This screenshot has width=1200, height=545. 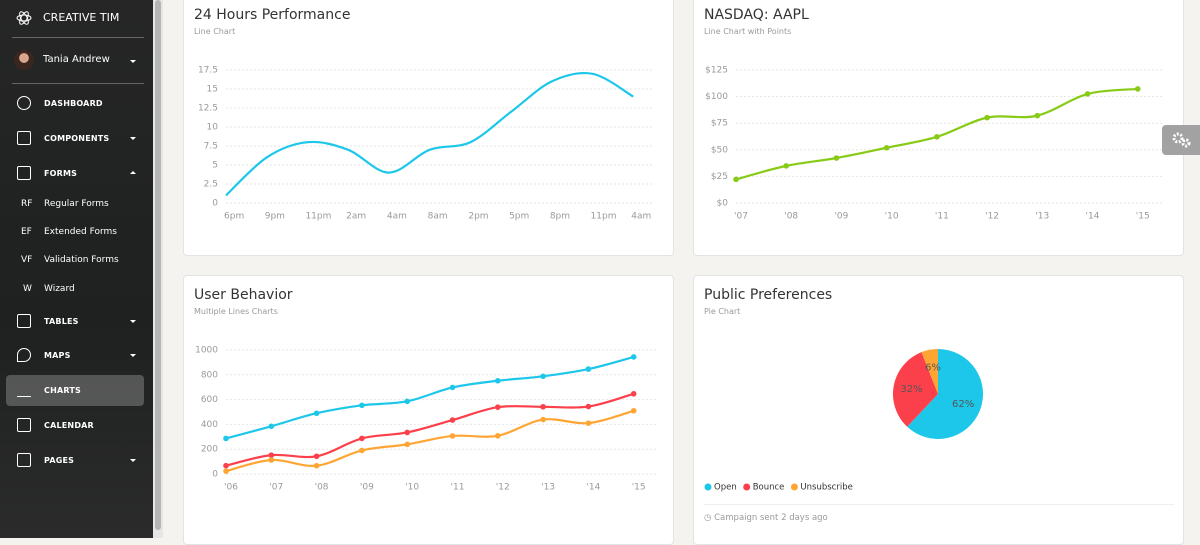 What do you see at coordinates (322, 488) in the screenshot?
I see `x-tick-label: '08` at bounding box center [322, 488].